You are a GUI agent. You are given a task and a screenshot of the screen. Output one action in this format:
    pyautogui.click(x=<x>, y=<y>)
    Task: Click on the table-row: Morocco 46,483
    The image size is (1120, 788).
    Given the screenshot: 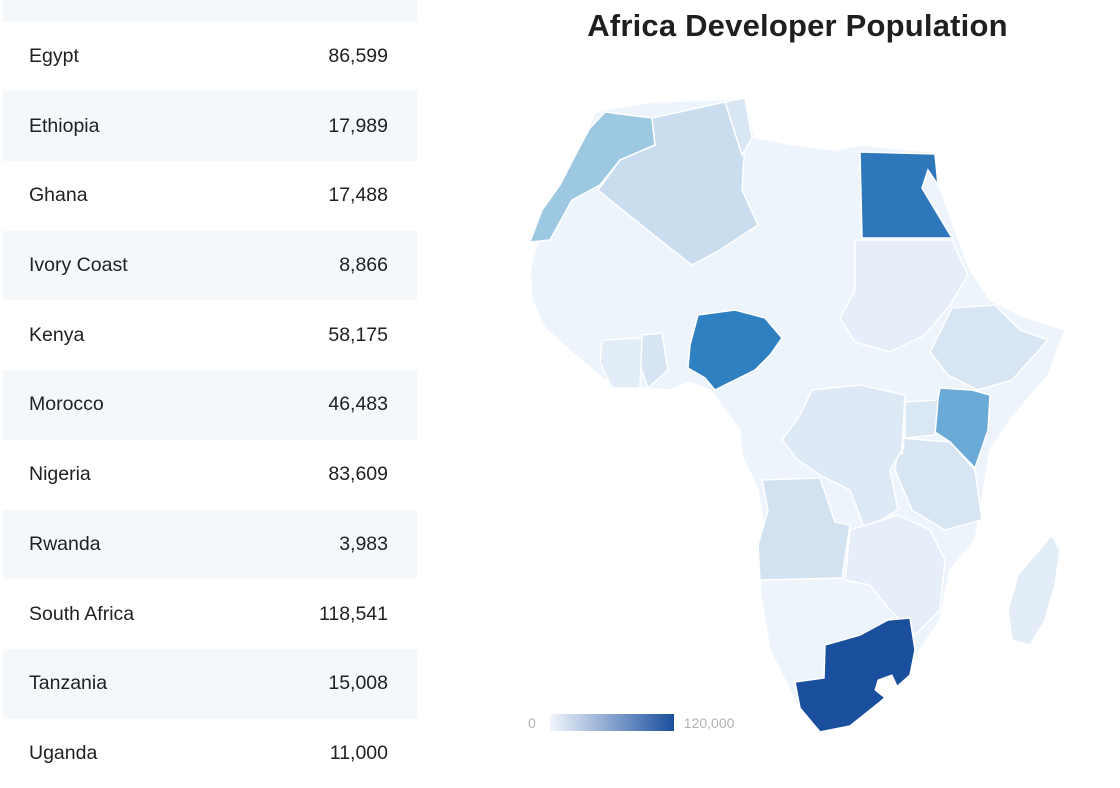 What is the action you would take?
    pyautogui.click(x=210, y=405)
    